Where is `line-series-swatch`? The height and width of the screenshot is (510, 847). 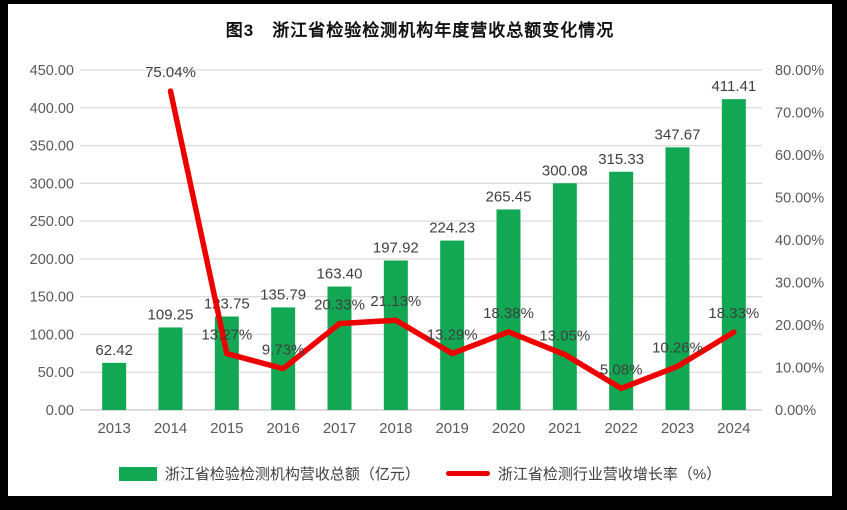 line-series-swatch is located at coordinates (467, 473).